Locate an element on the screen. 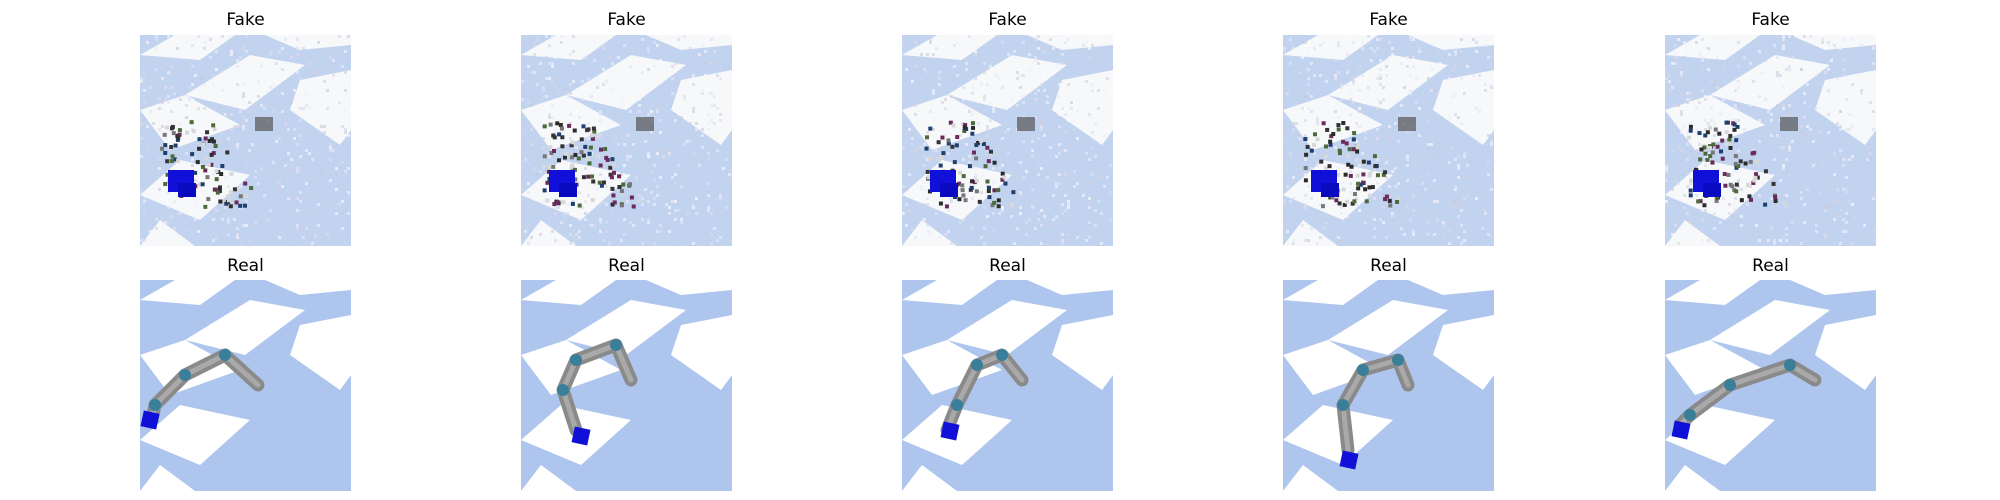 This screenshot has height=500, width=2000. fake-title-4: Fake is located at coordinates (1388, 20).